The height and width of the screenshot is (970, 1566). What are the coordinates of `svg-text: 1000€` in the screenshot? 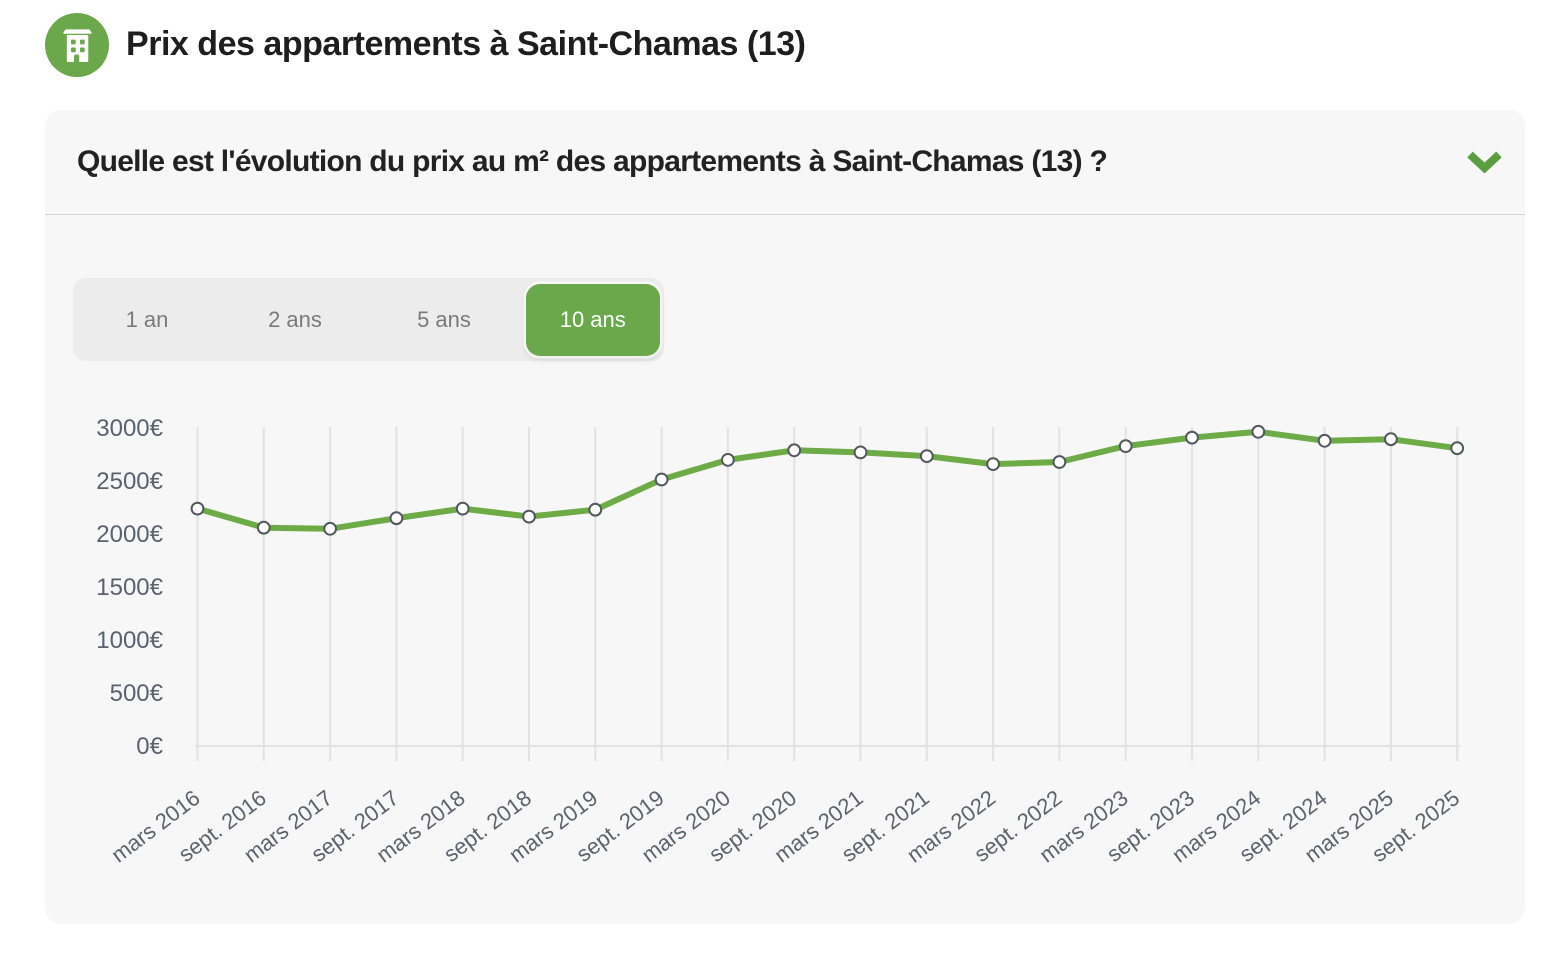 It's located at (129, 640).